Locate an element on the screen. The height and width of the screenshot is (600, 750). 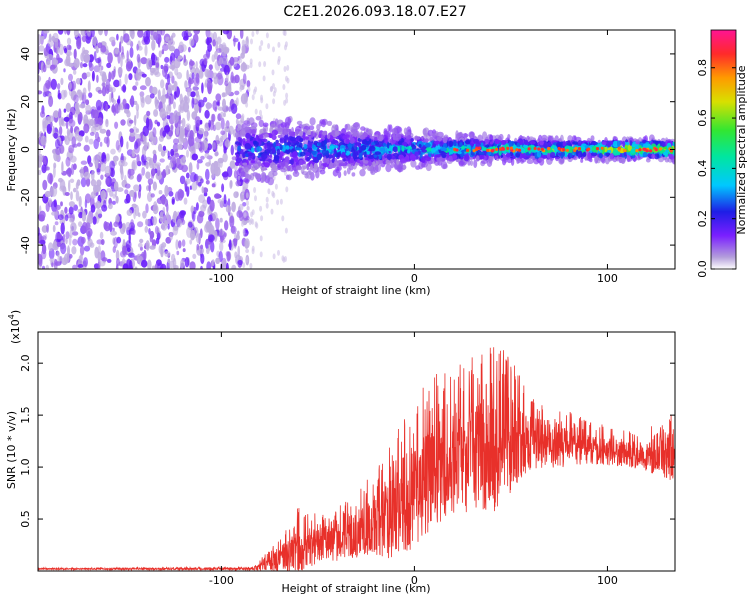
y-tick-label: 1.0 is located at coordinates (25, 467).